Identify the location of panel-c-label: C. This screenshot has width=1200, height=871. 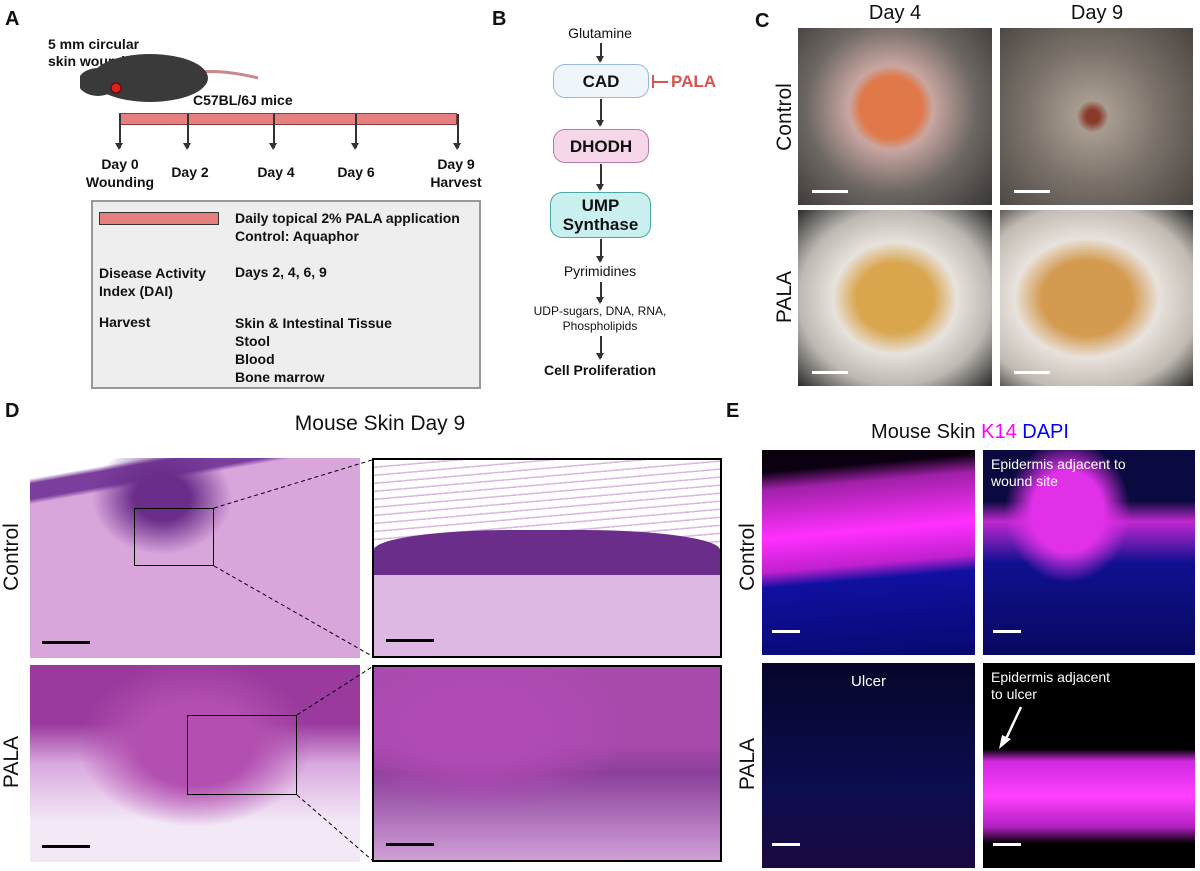
(762, 21).